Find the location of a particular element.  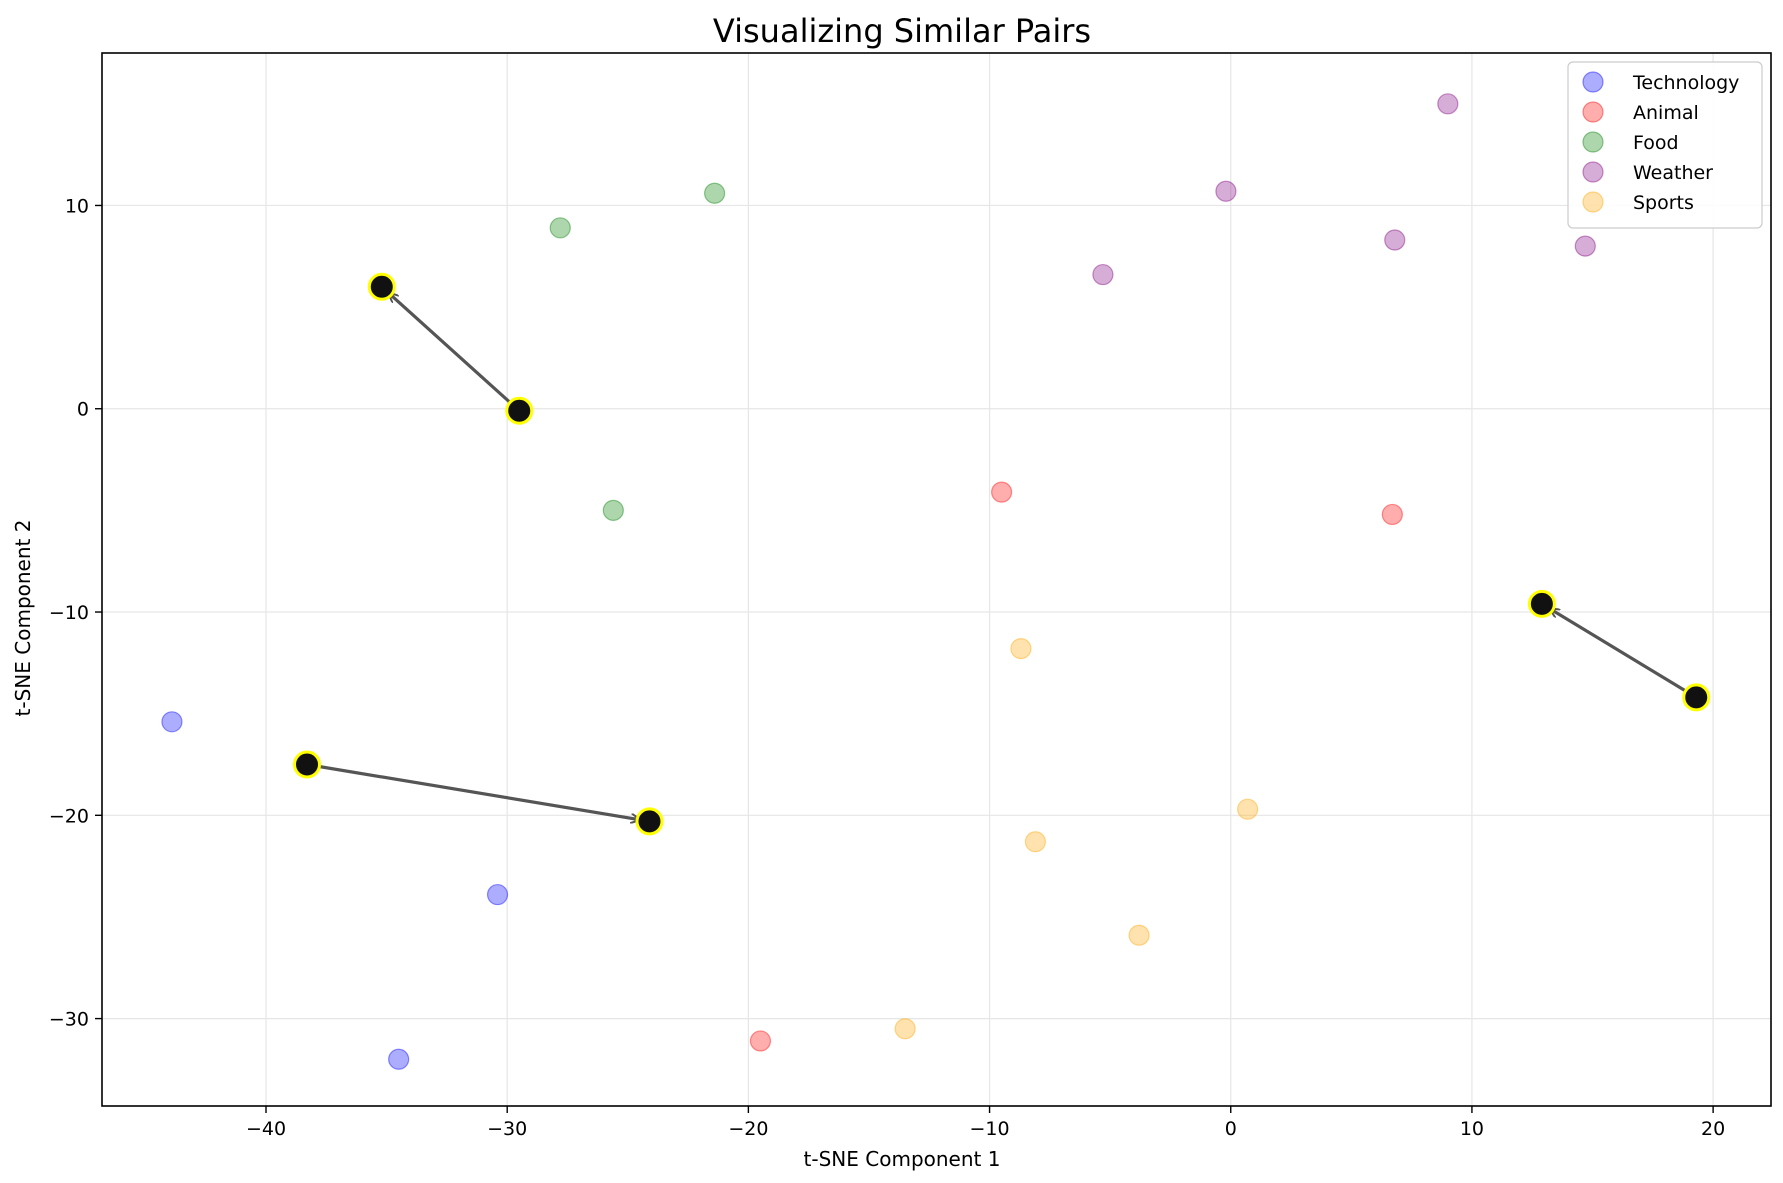

chart-title: Visualizing Similar Pairs is located at coordinates (902, 31).